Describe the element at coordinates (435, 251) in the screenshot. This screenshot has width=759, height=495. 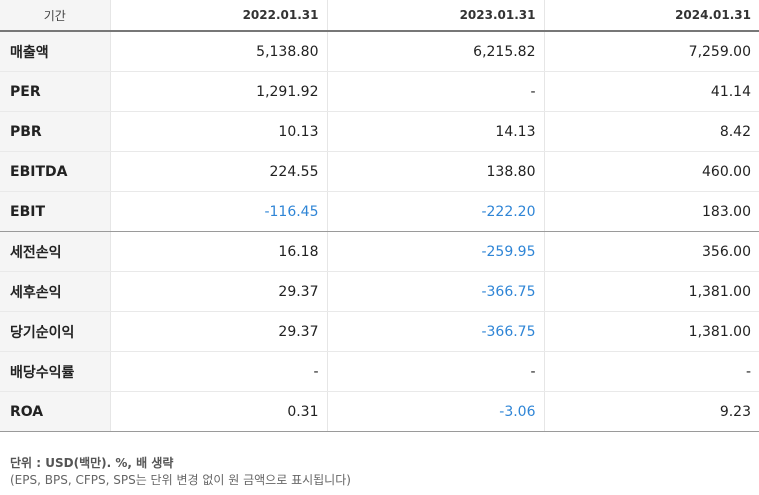
I see `table-cell: -259.95` at that location.